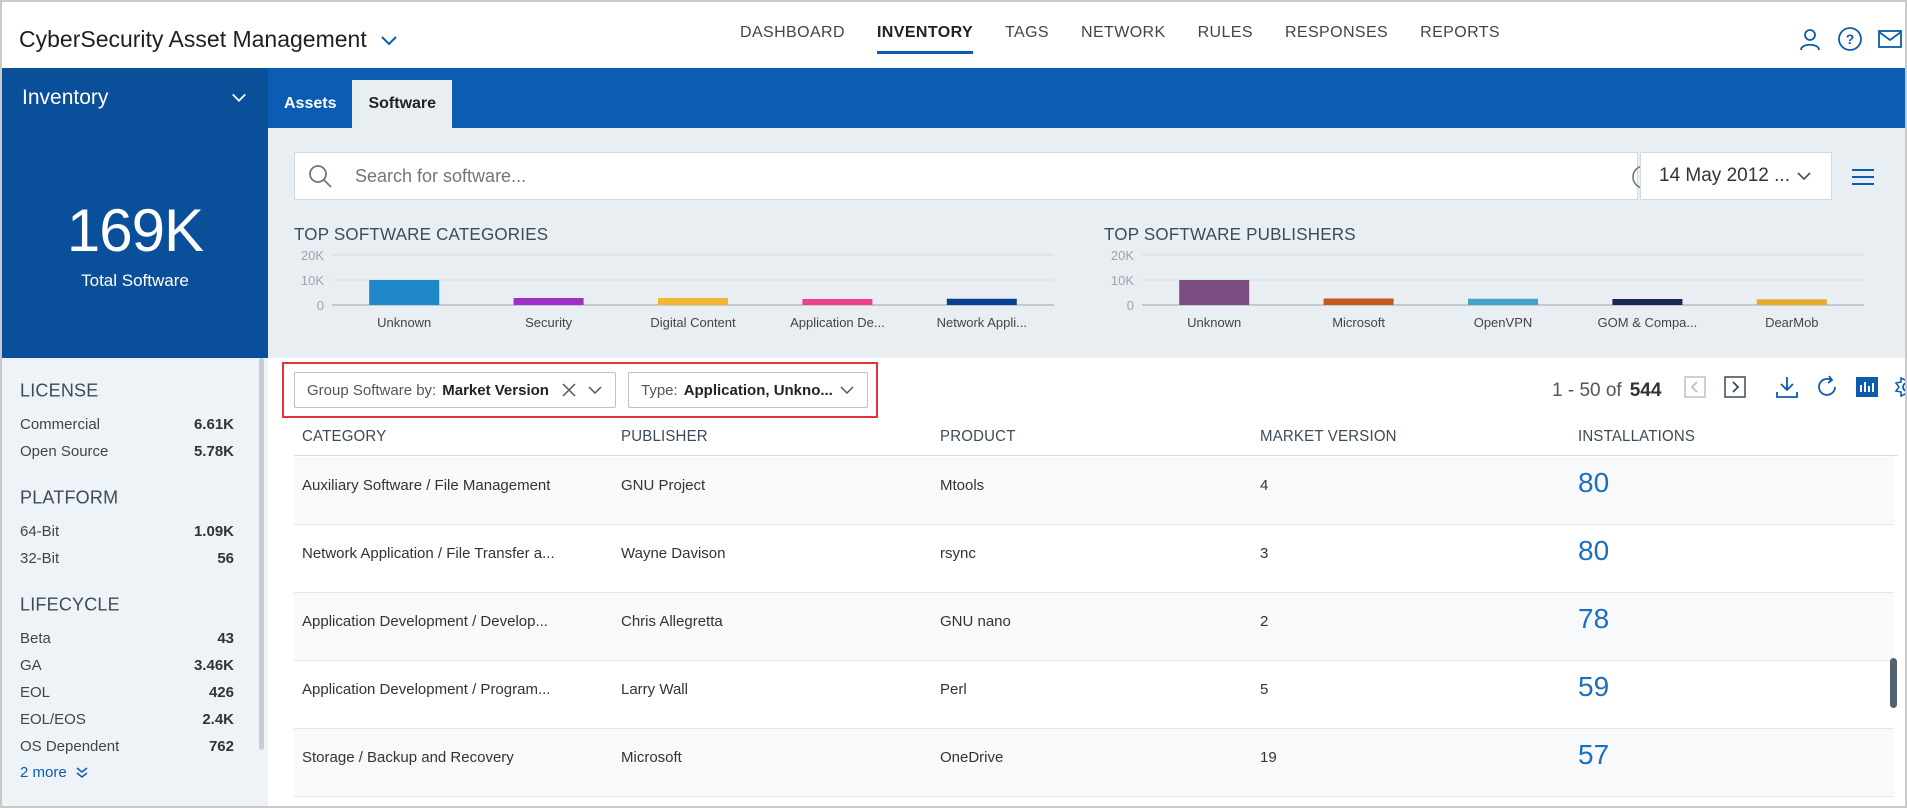 Image resolution: width=1907 pixels, height=808 pixels. Describe the element at coordinates (1336, 32) in the screenshot. I see `nav-responses: RESPONSES` at that location.